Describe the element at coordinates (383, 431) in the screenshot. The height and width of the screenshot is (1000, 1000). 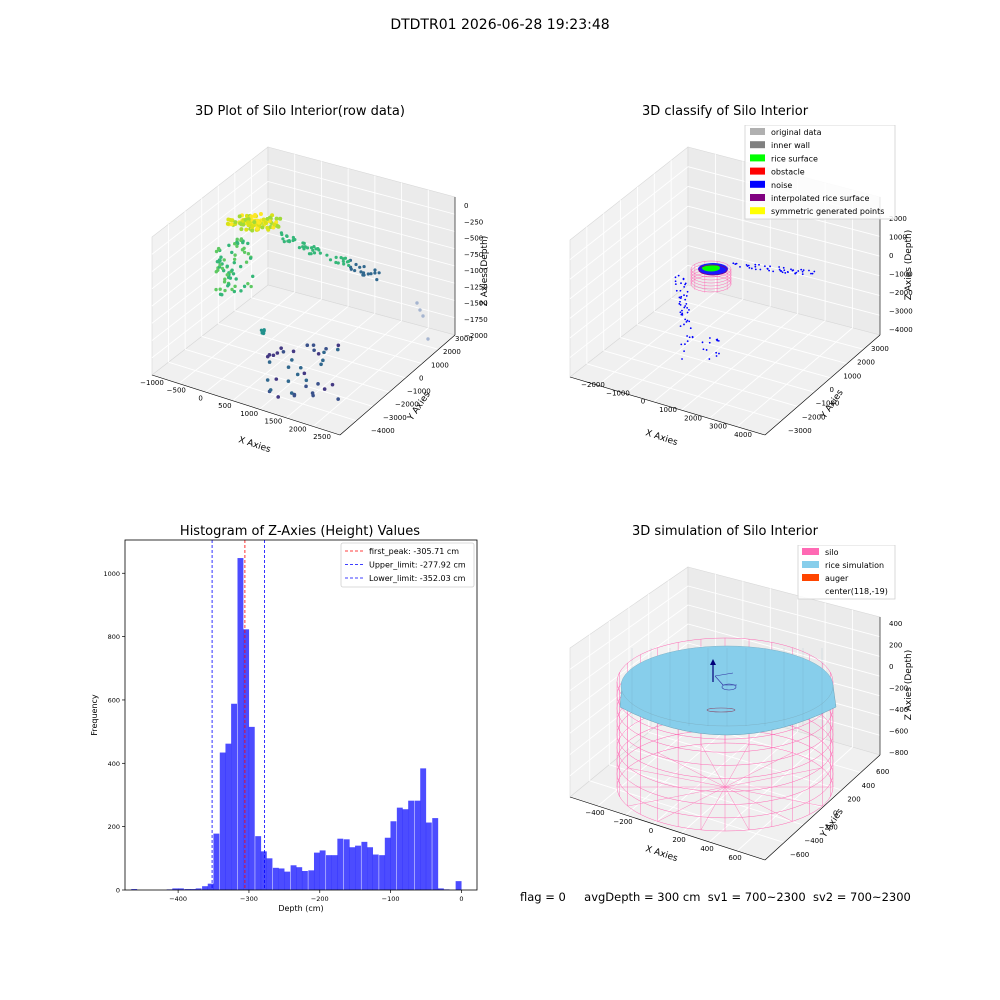
I see `raw-y-tick-label: −4000` at that location.